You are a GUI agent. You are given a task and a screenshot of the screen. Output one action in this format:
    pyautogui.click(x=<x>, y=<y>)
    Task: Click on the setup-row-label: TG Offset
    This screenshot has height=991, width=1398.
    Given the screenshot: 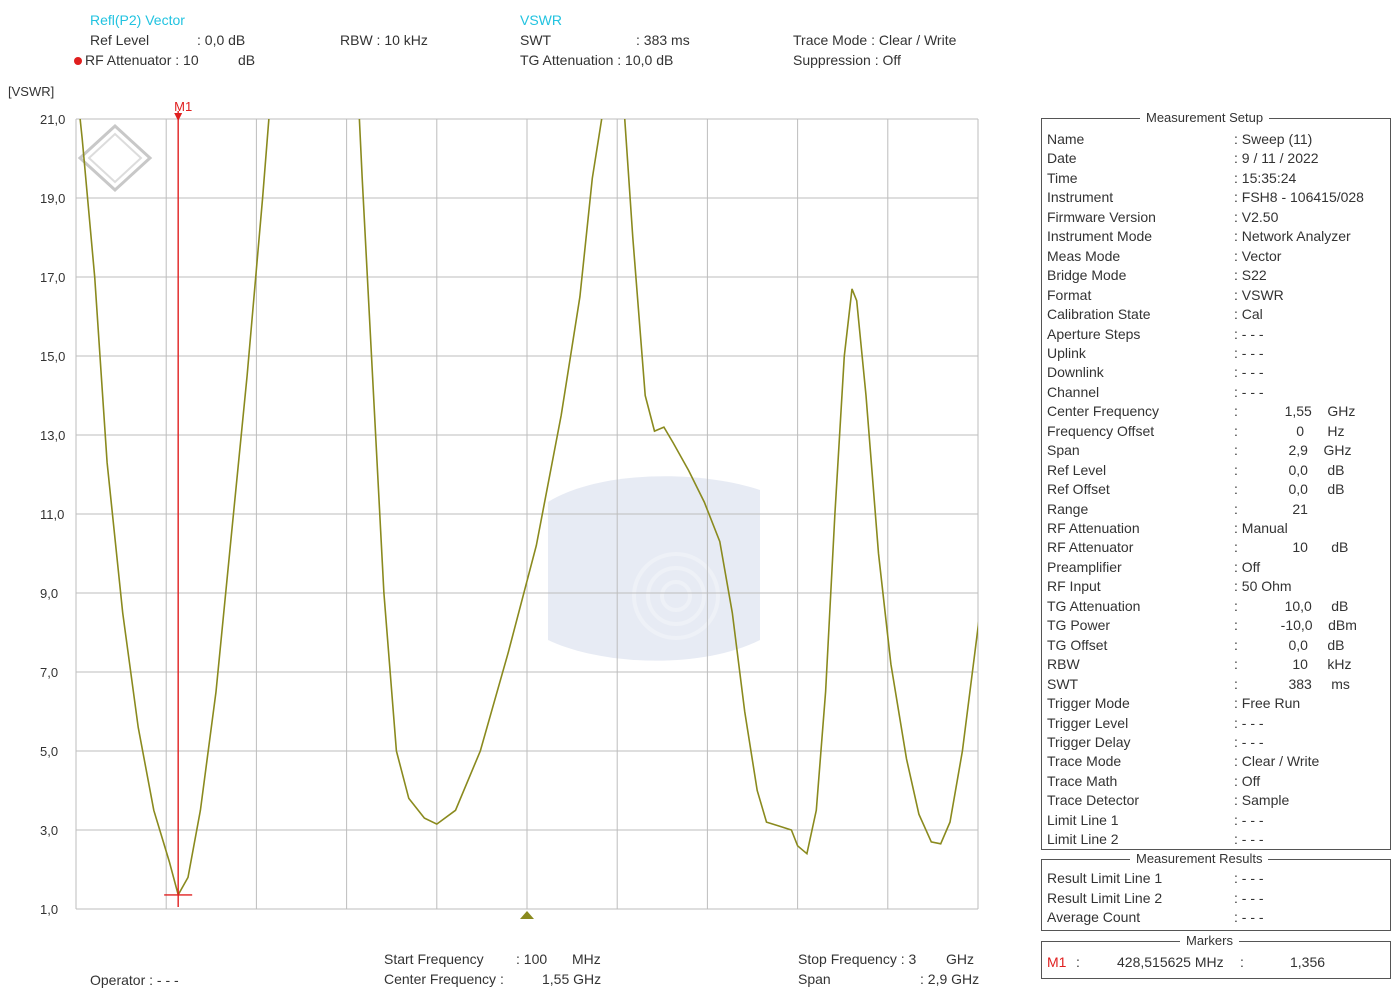 What is the action you would take?
    pyautogui.click(x=1077, y=644)
    